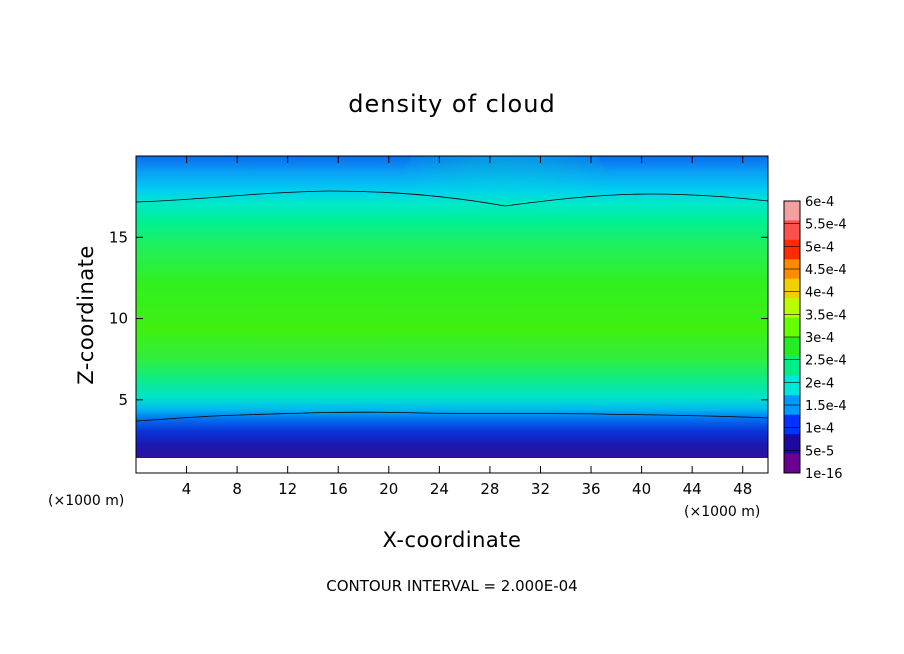 The image size is (904, 654). I want to click on x-tick-label: 20, so click(388, 489).